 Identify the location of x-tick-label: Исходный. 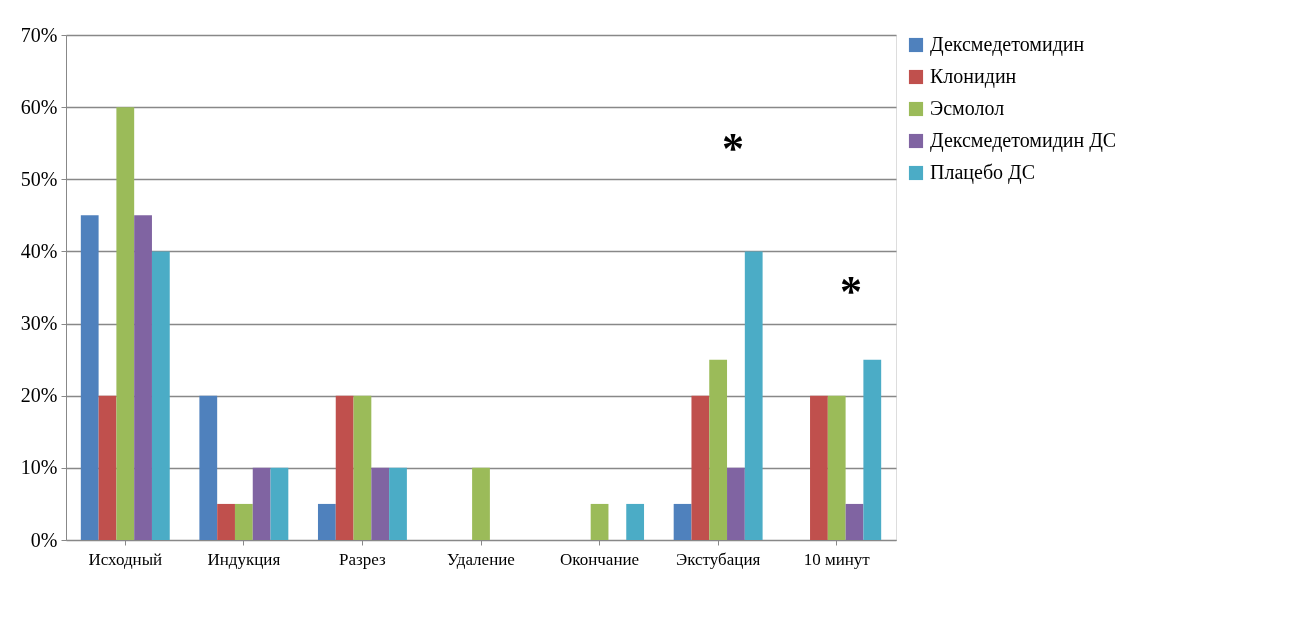
(125, 559).